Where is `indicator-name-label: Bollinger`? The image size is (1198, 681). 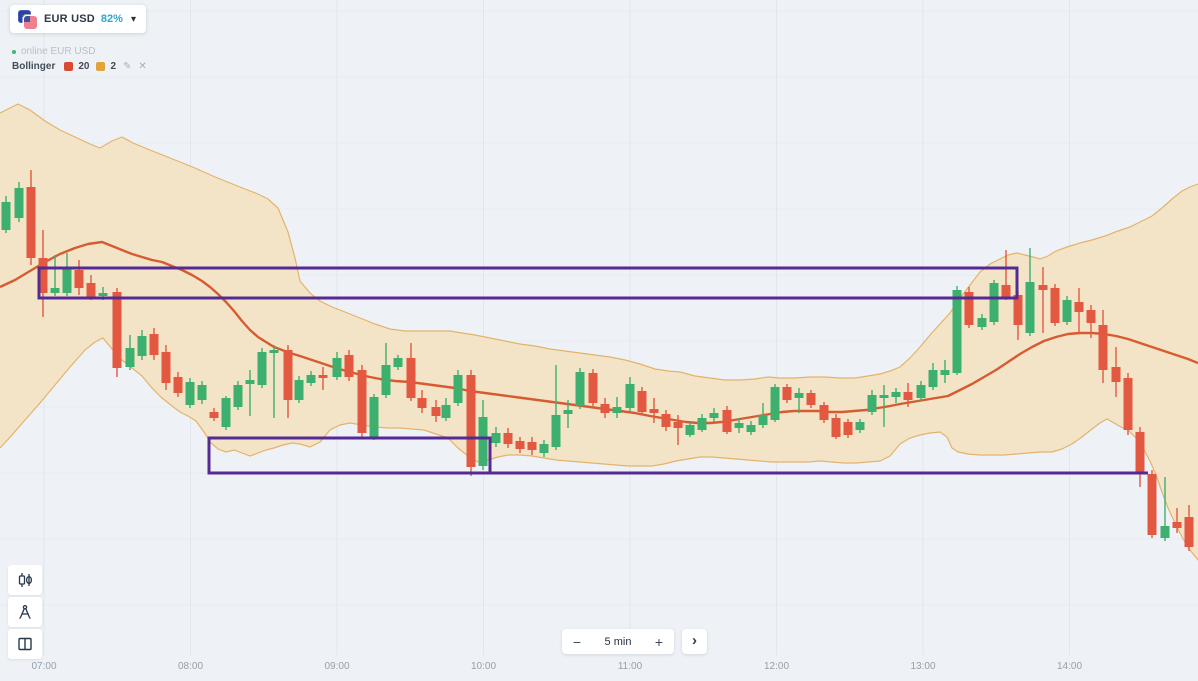 indicator-name-label: Bollinger is located at coordinates (34, 66).